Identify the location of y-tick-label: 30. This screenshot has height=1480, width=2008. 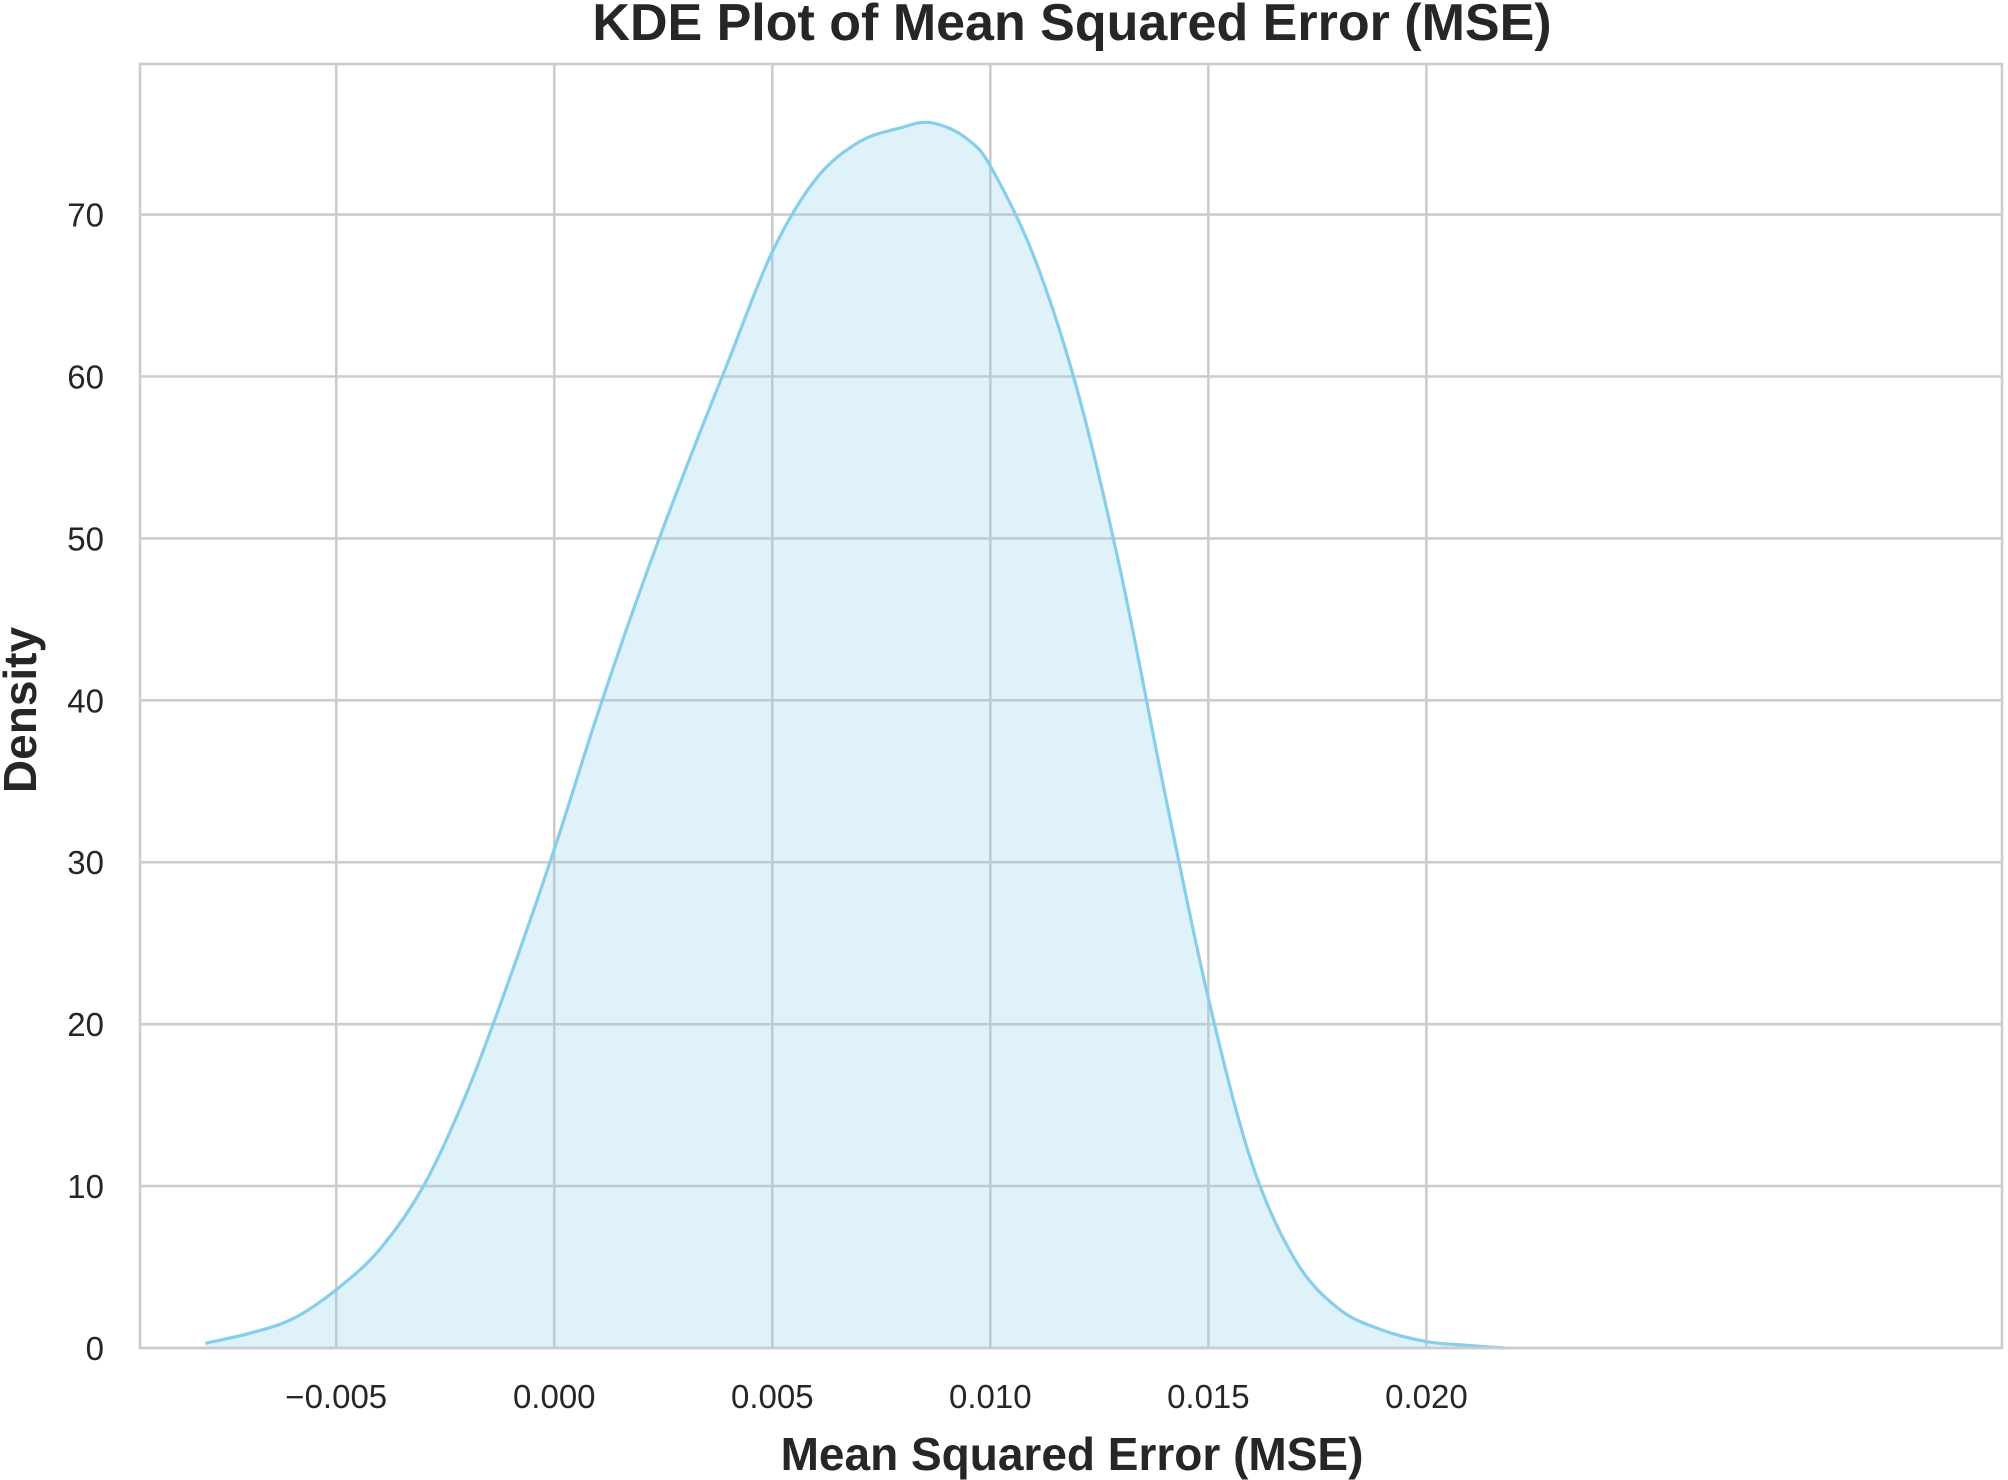
(85, 862).